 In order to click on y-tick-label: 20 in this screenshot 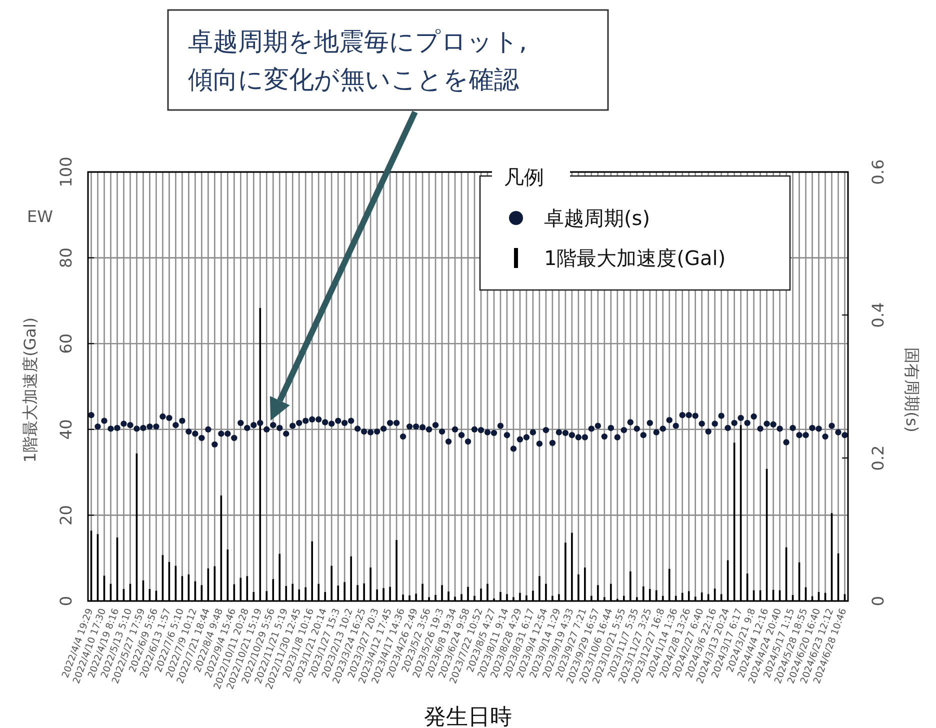, I will do `click(66, 515)`.